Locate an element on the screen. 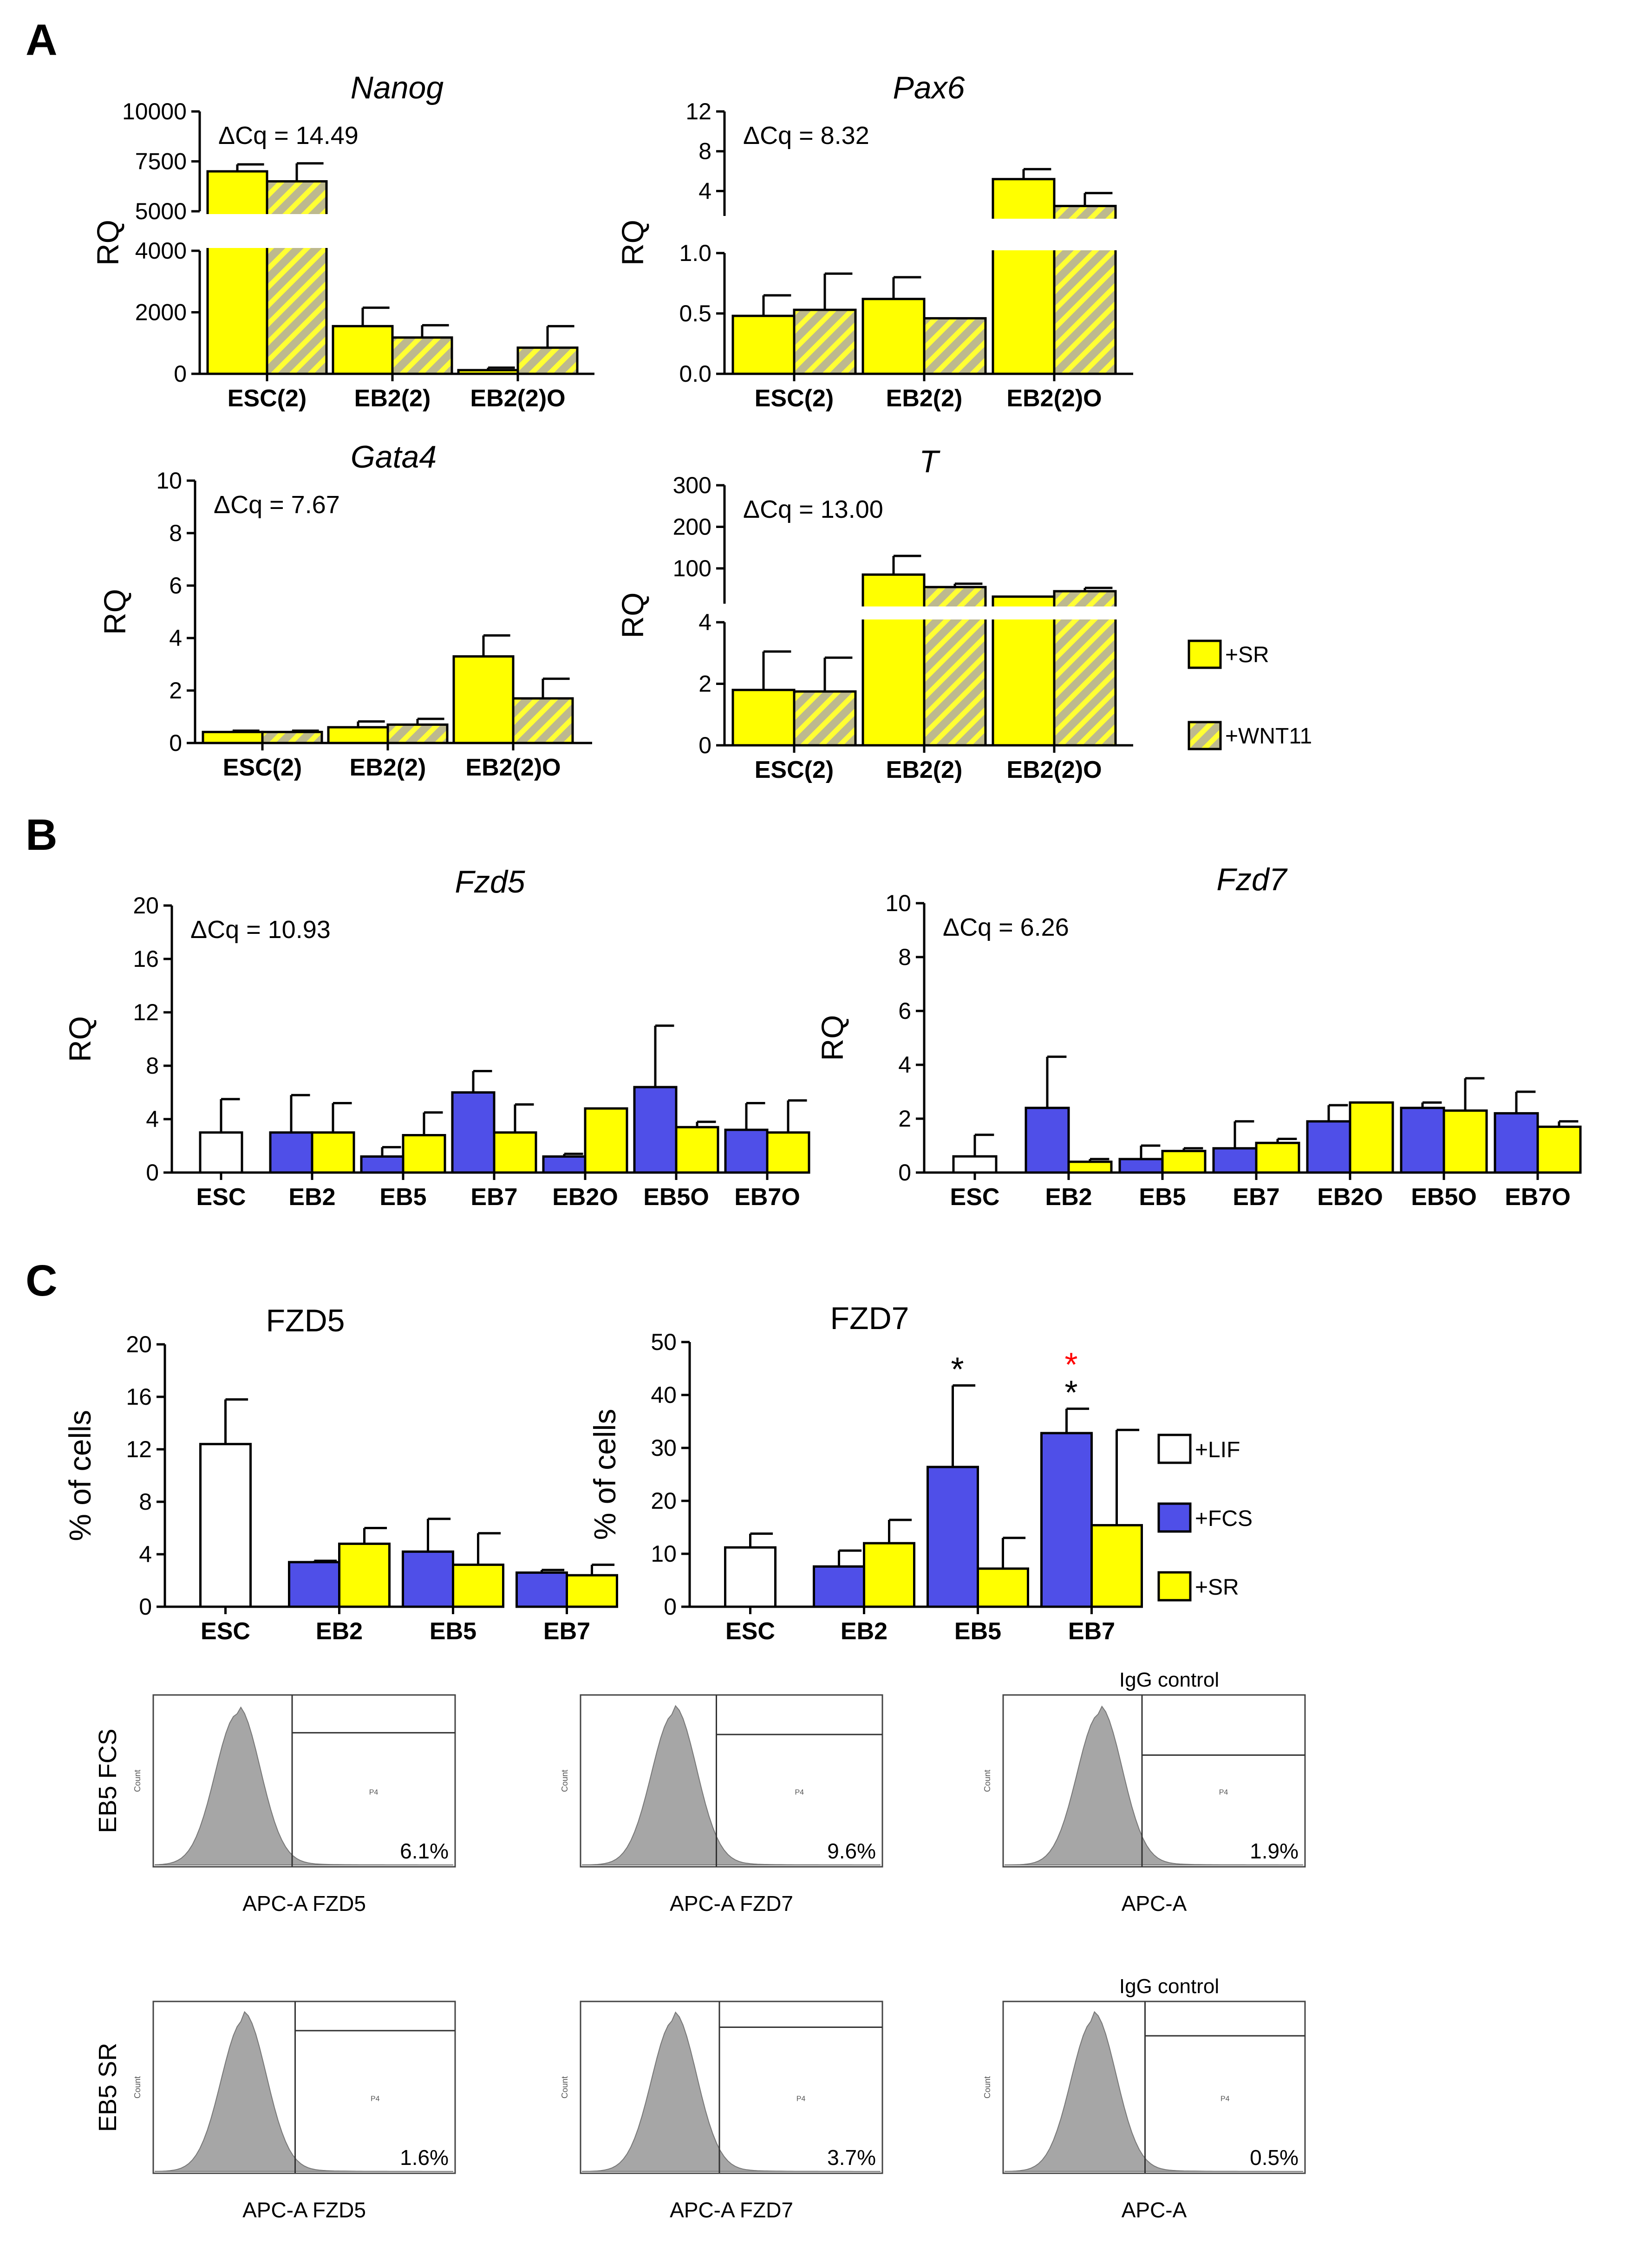  gate-percent: 0.5% is located at coordinates (1274, 2157).